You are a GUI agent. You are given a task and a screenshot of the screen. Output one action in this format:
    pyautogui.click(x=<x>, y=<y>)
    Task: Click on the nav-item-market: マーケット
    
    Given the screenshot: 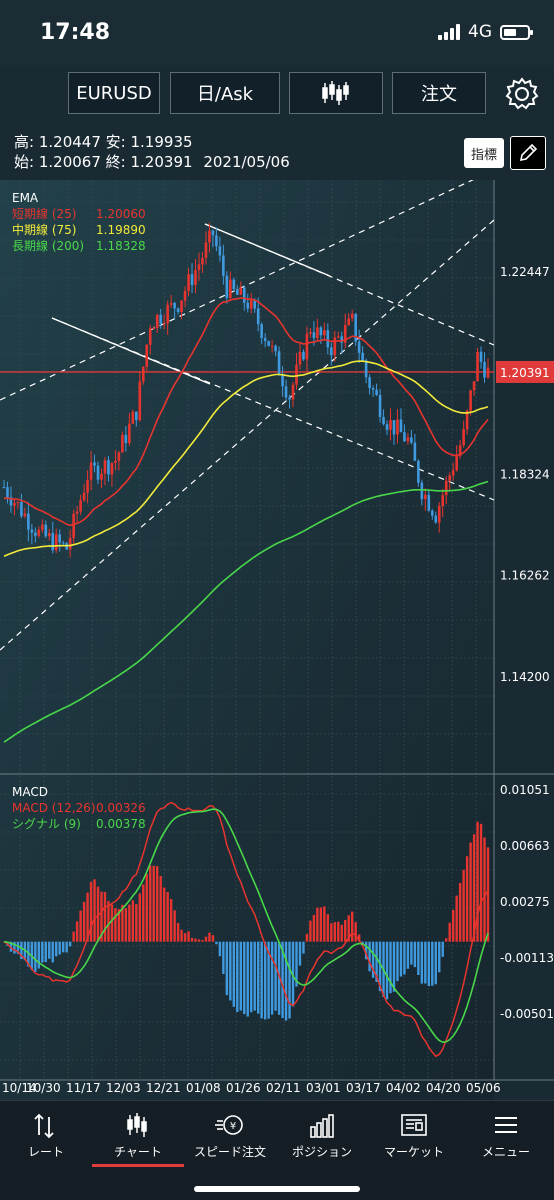 What is the action you would take?
    pyautogui.click(x=414, y=1135)
    